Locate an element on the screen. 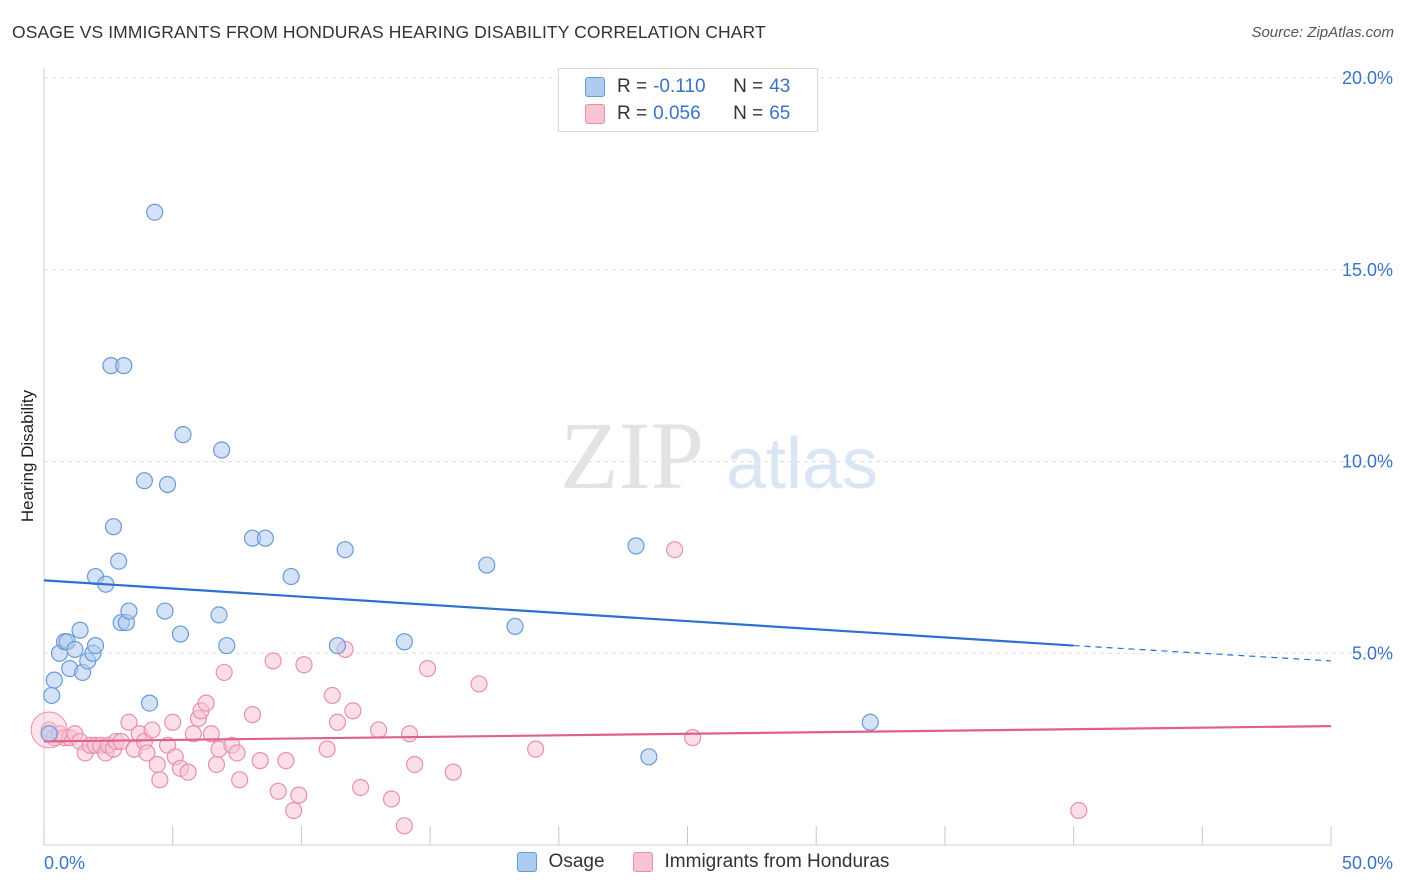 The image size is (1406, 892). source-label: Source: ZipAtlas.com is located at coordinates (1322, 32).